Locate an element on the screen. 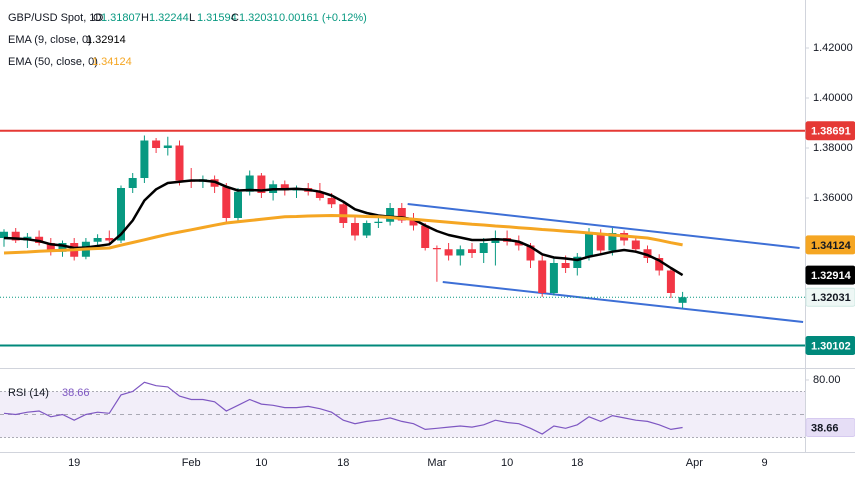  ohlc-key: C is located at coordinates (235, 18).